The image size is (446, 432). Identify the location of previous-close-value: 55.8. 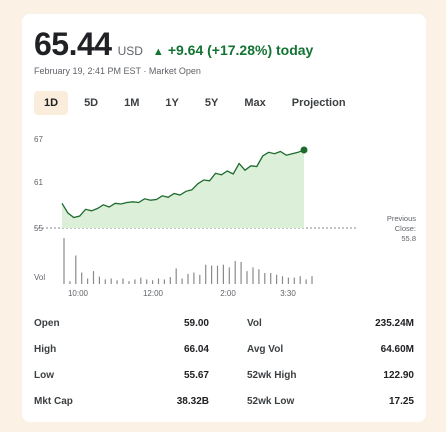
(408, 238).